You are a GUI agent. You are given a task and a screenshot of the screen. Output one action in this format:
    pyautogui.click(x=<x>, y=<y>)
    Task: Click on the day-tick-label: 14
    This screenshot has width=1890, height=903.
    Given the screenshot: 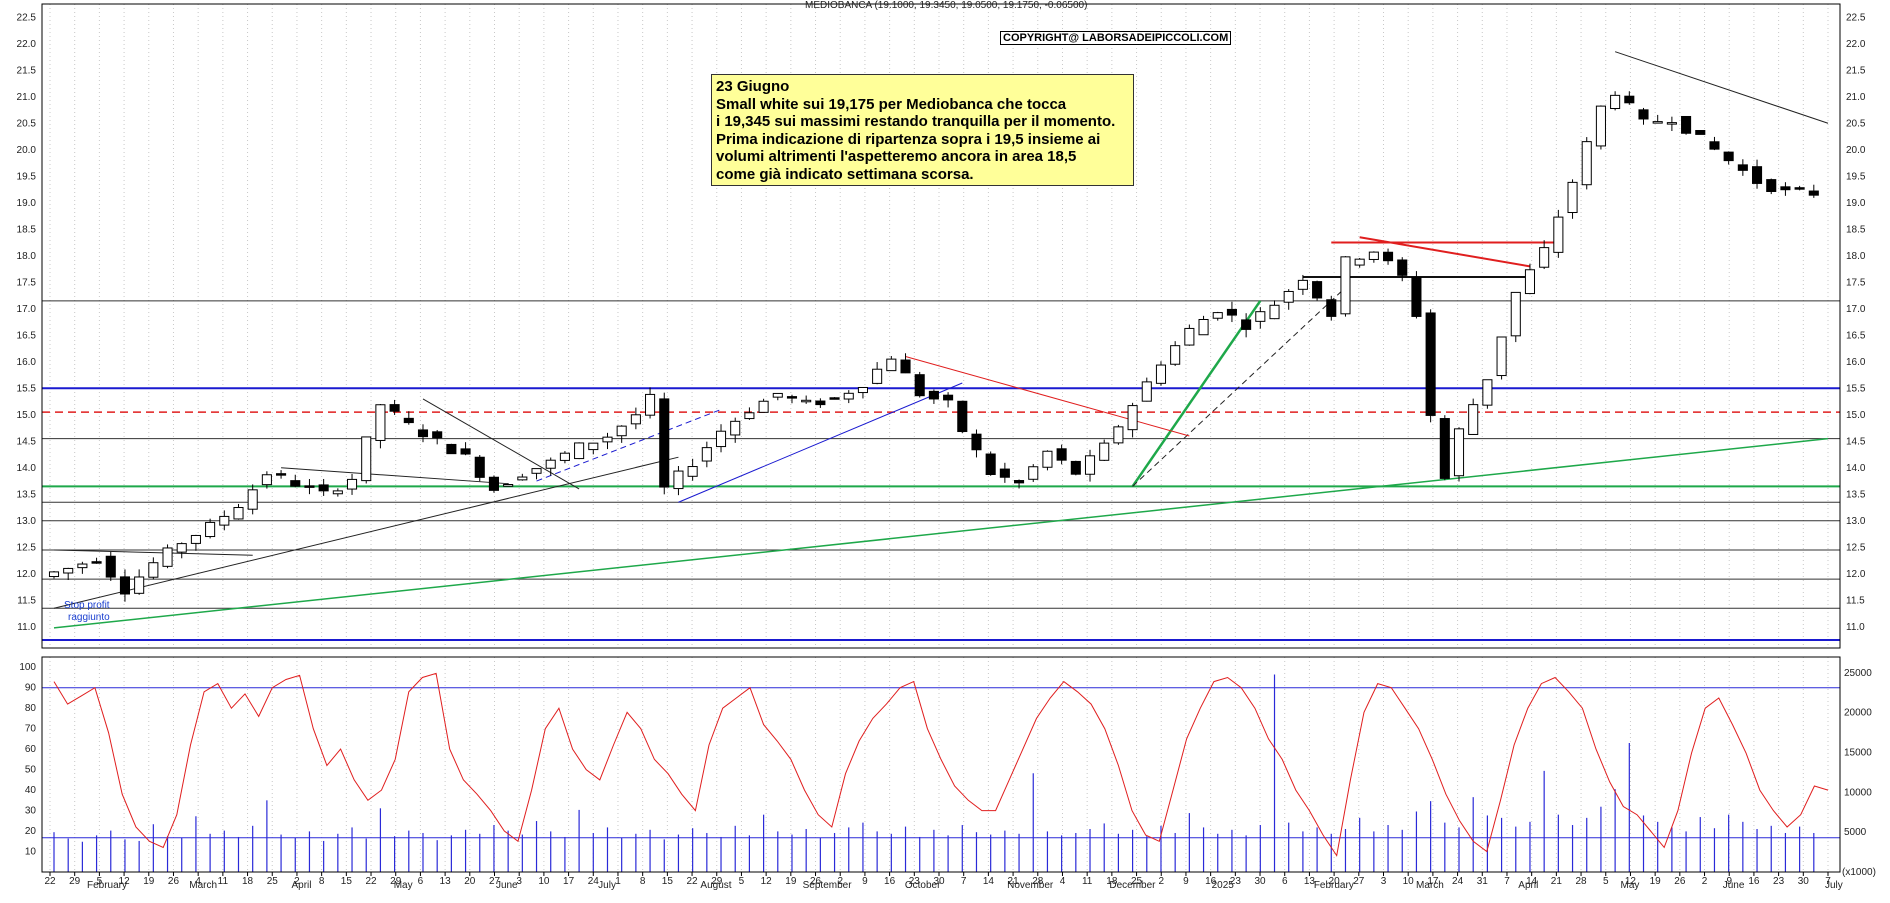 What is the action you would take?
    pyautogui.click(x=989, y=881)
    